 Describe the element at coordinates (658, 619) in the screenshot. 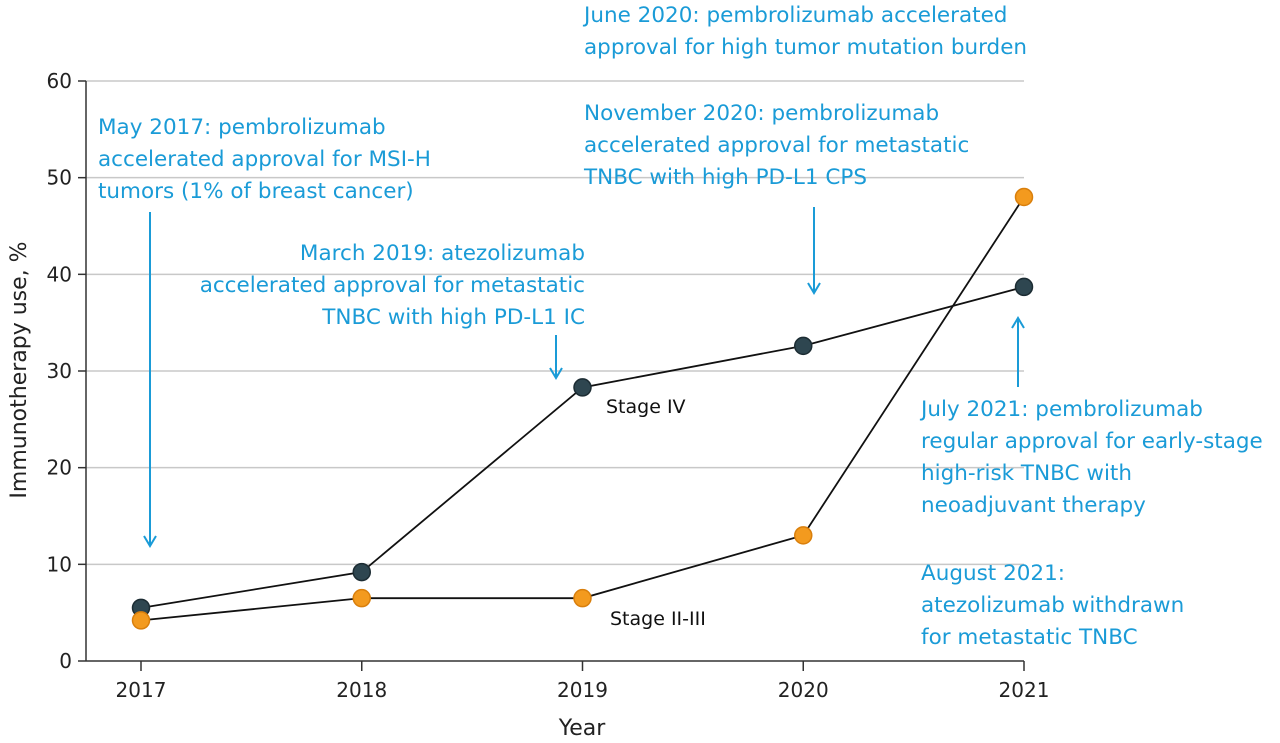

I see `series-label-stage-ii-iii: Stage II-III` at that location.